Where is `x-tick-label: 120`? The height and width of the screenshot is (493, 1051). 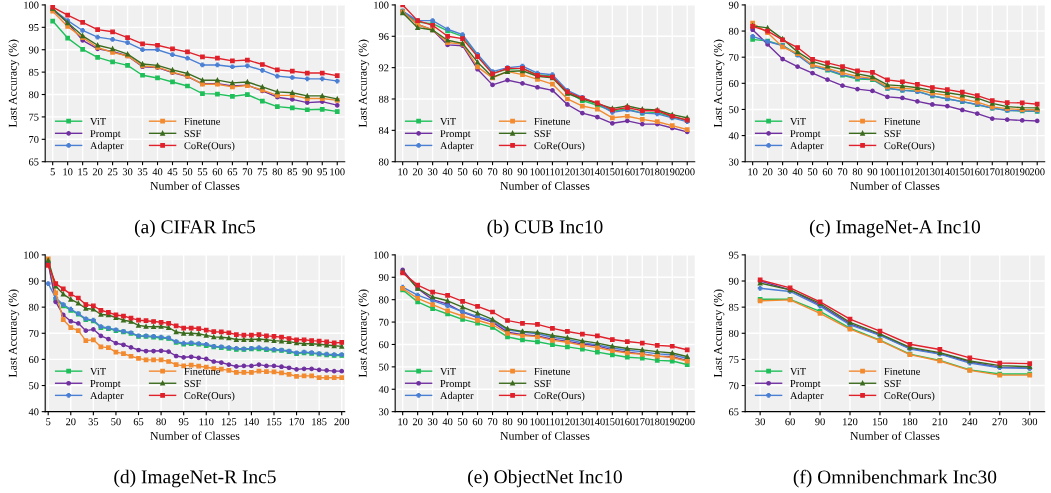 x-tick-label: 120 is located at coordinates (917, 172).